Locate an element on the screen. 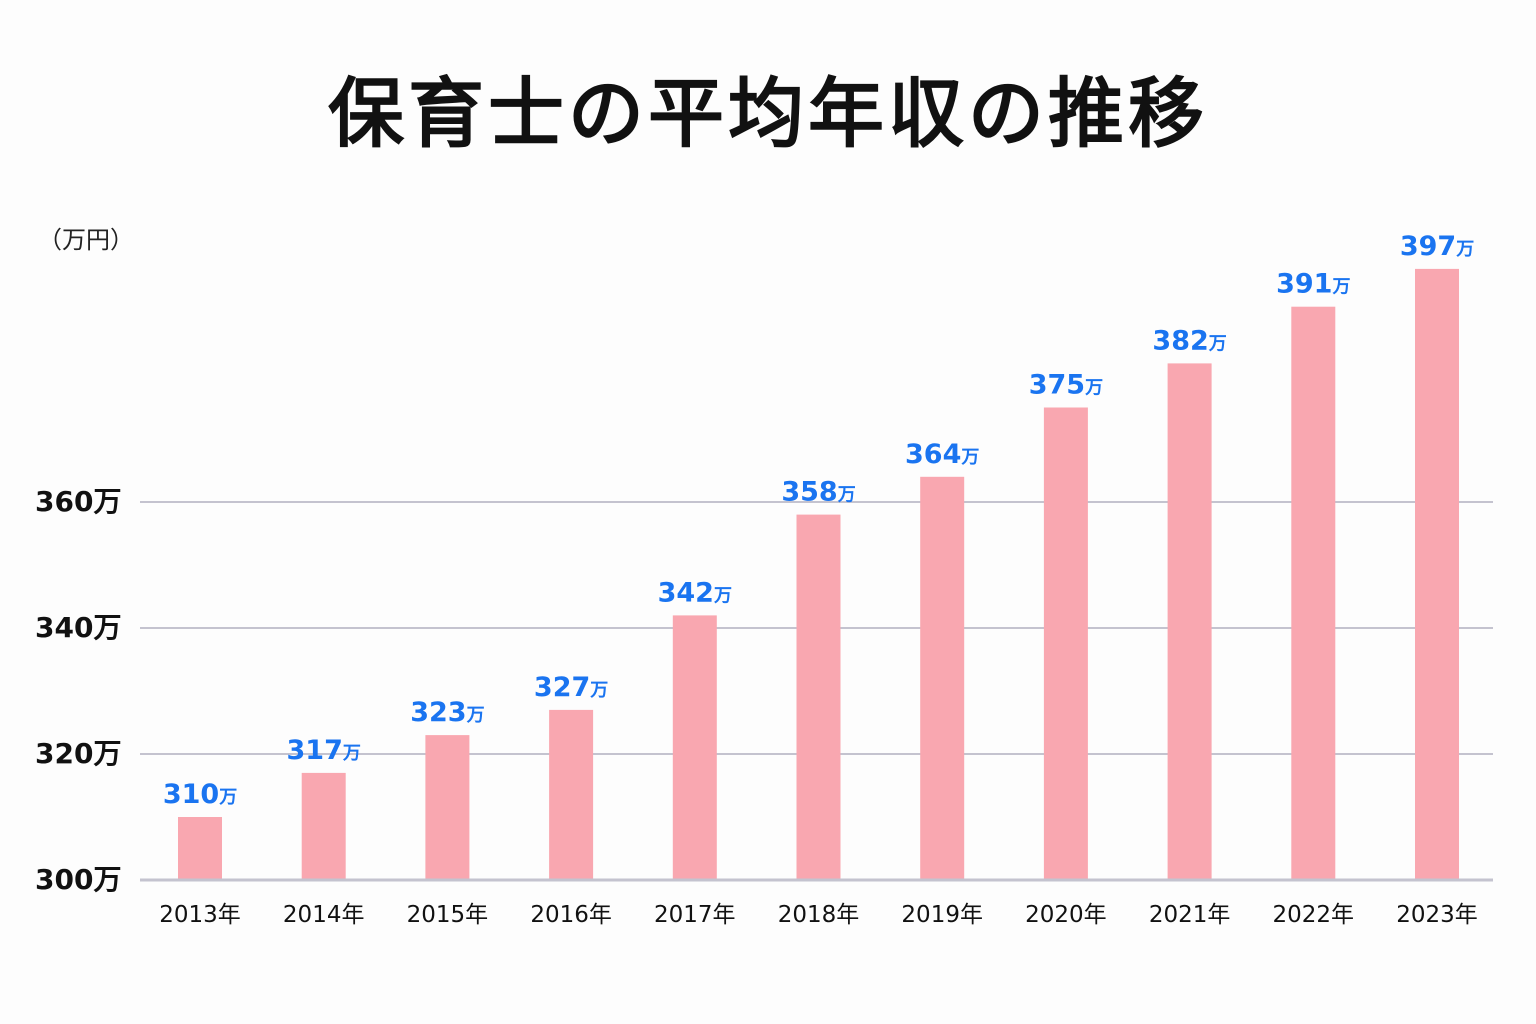  data-label: 327万 is located at coordinates (571, 687).